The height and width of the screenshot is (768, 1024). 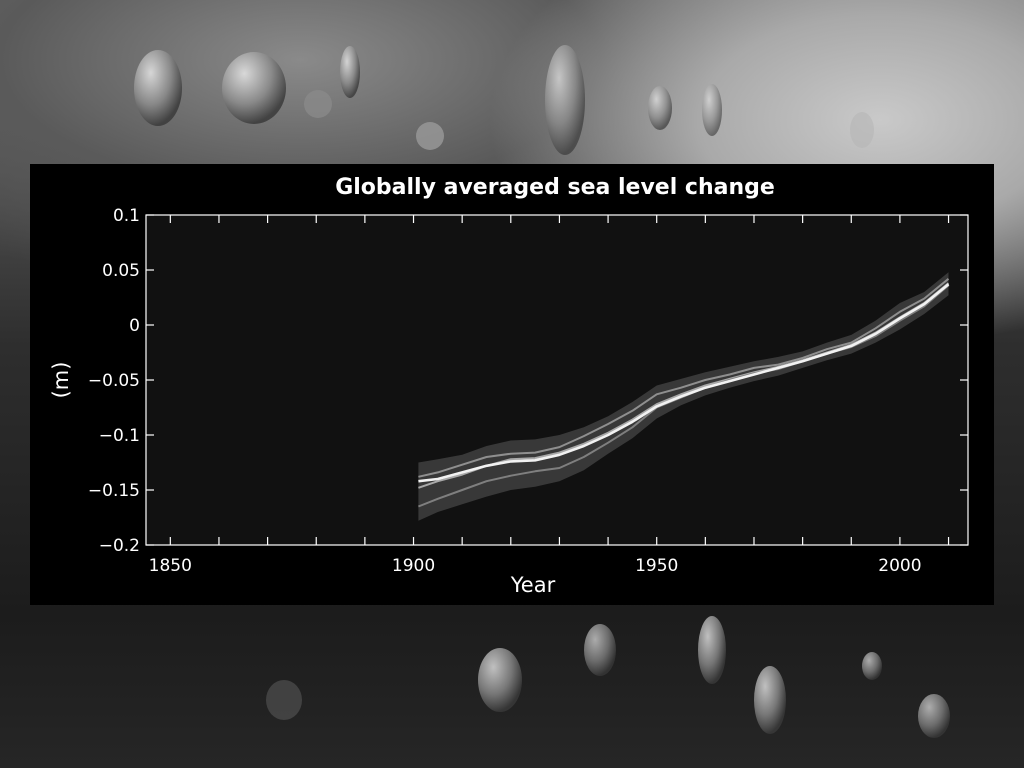 I want to click on x-tick-label: 1950, so click(x=656, y=566).